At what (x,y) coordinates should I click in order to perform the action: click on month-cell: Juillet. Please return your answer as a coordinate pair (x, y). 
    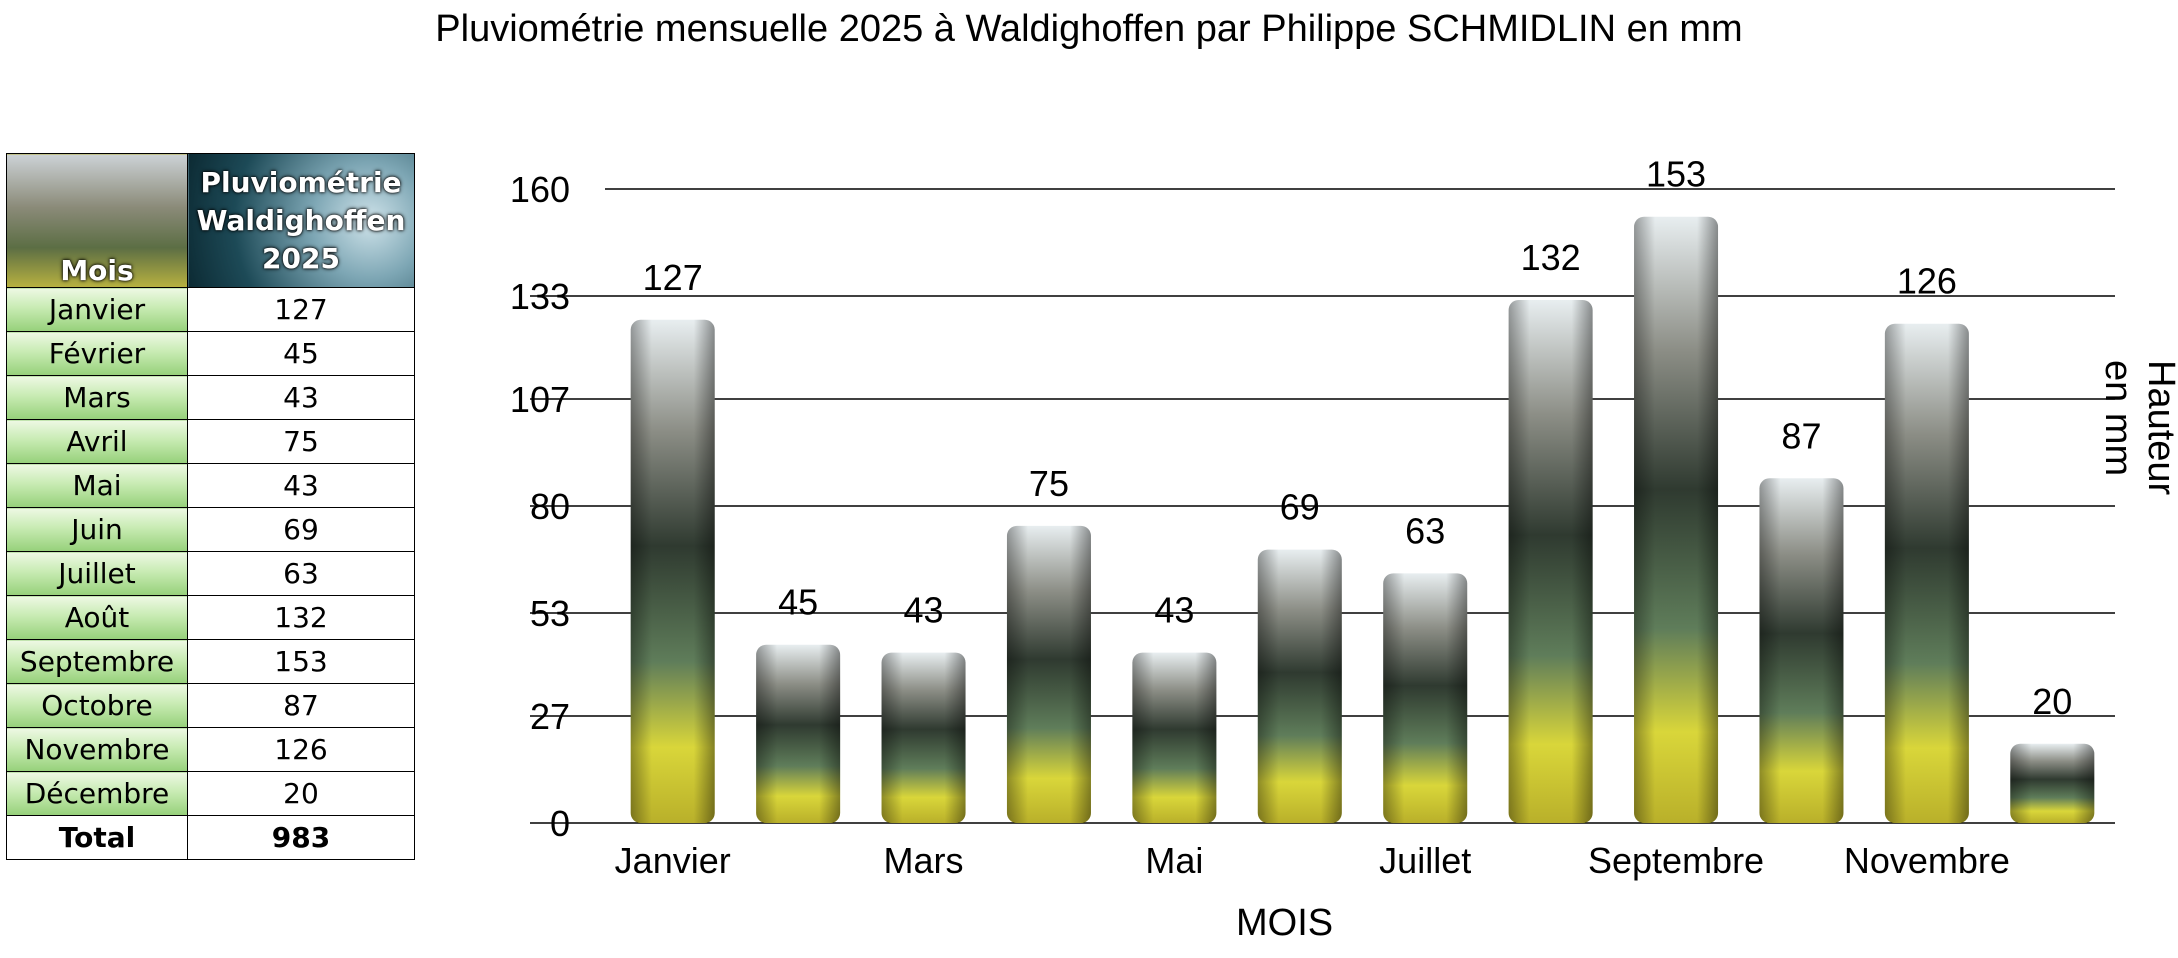
    Looking at the image, I should click on (97, 573).